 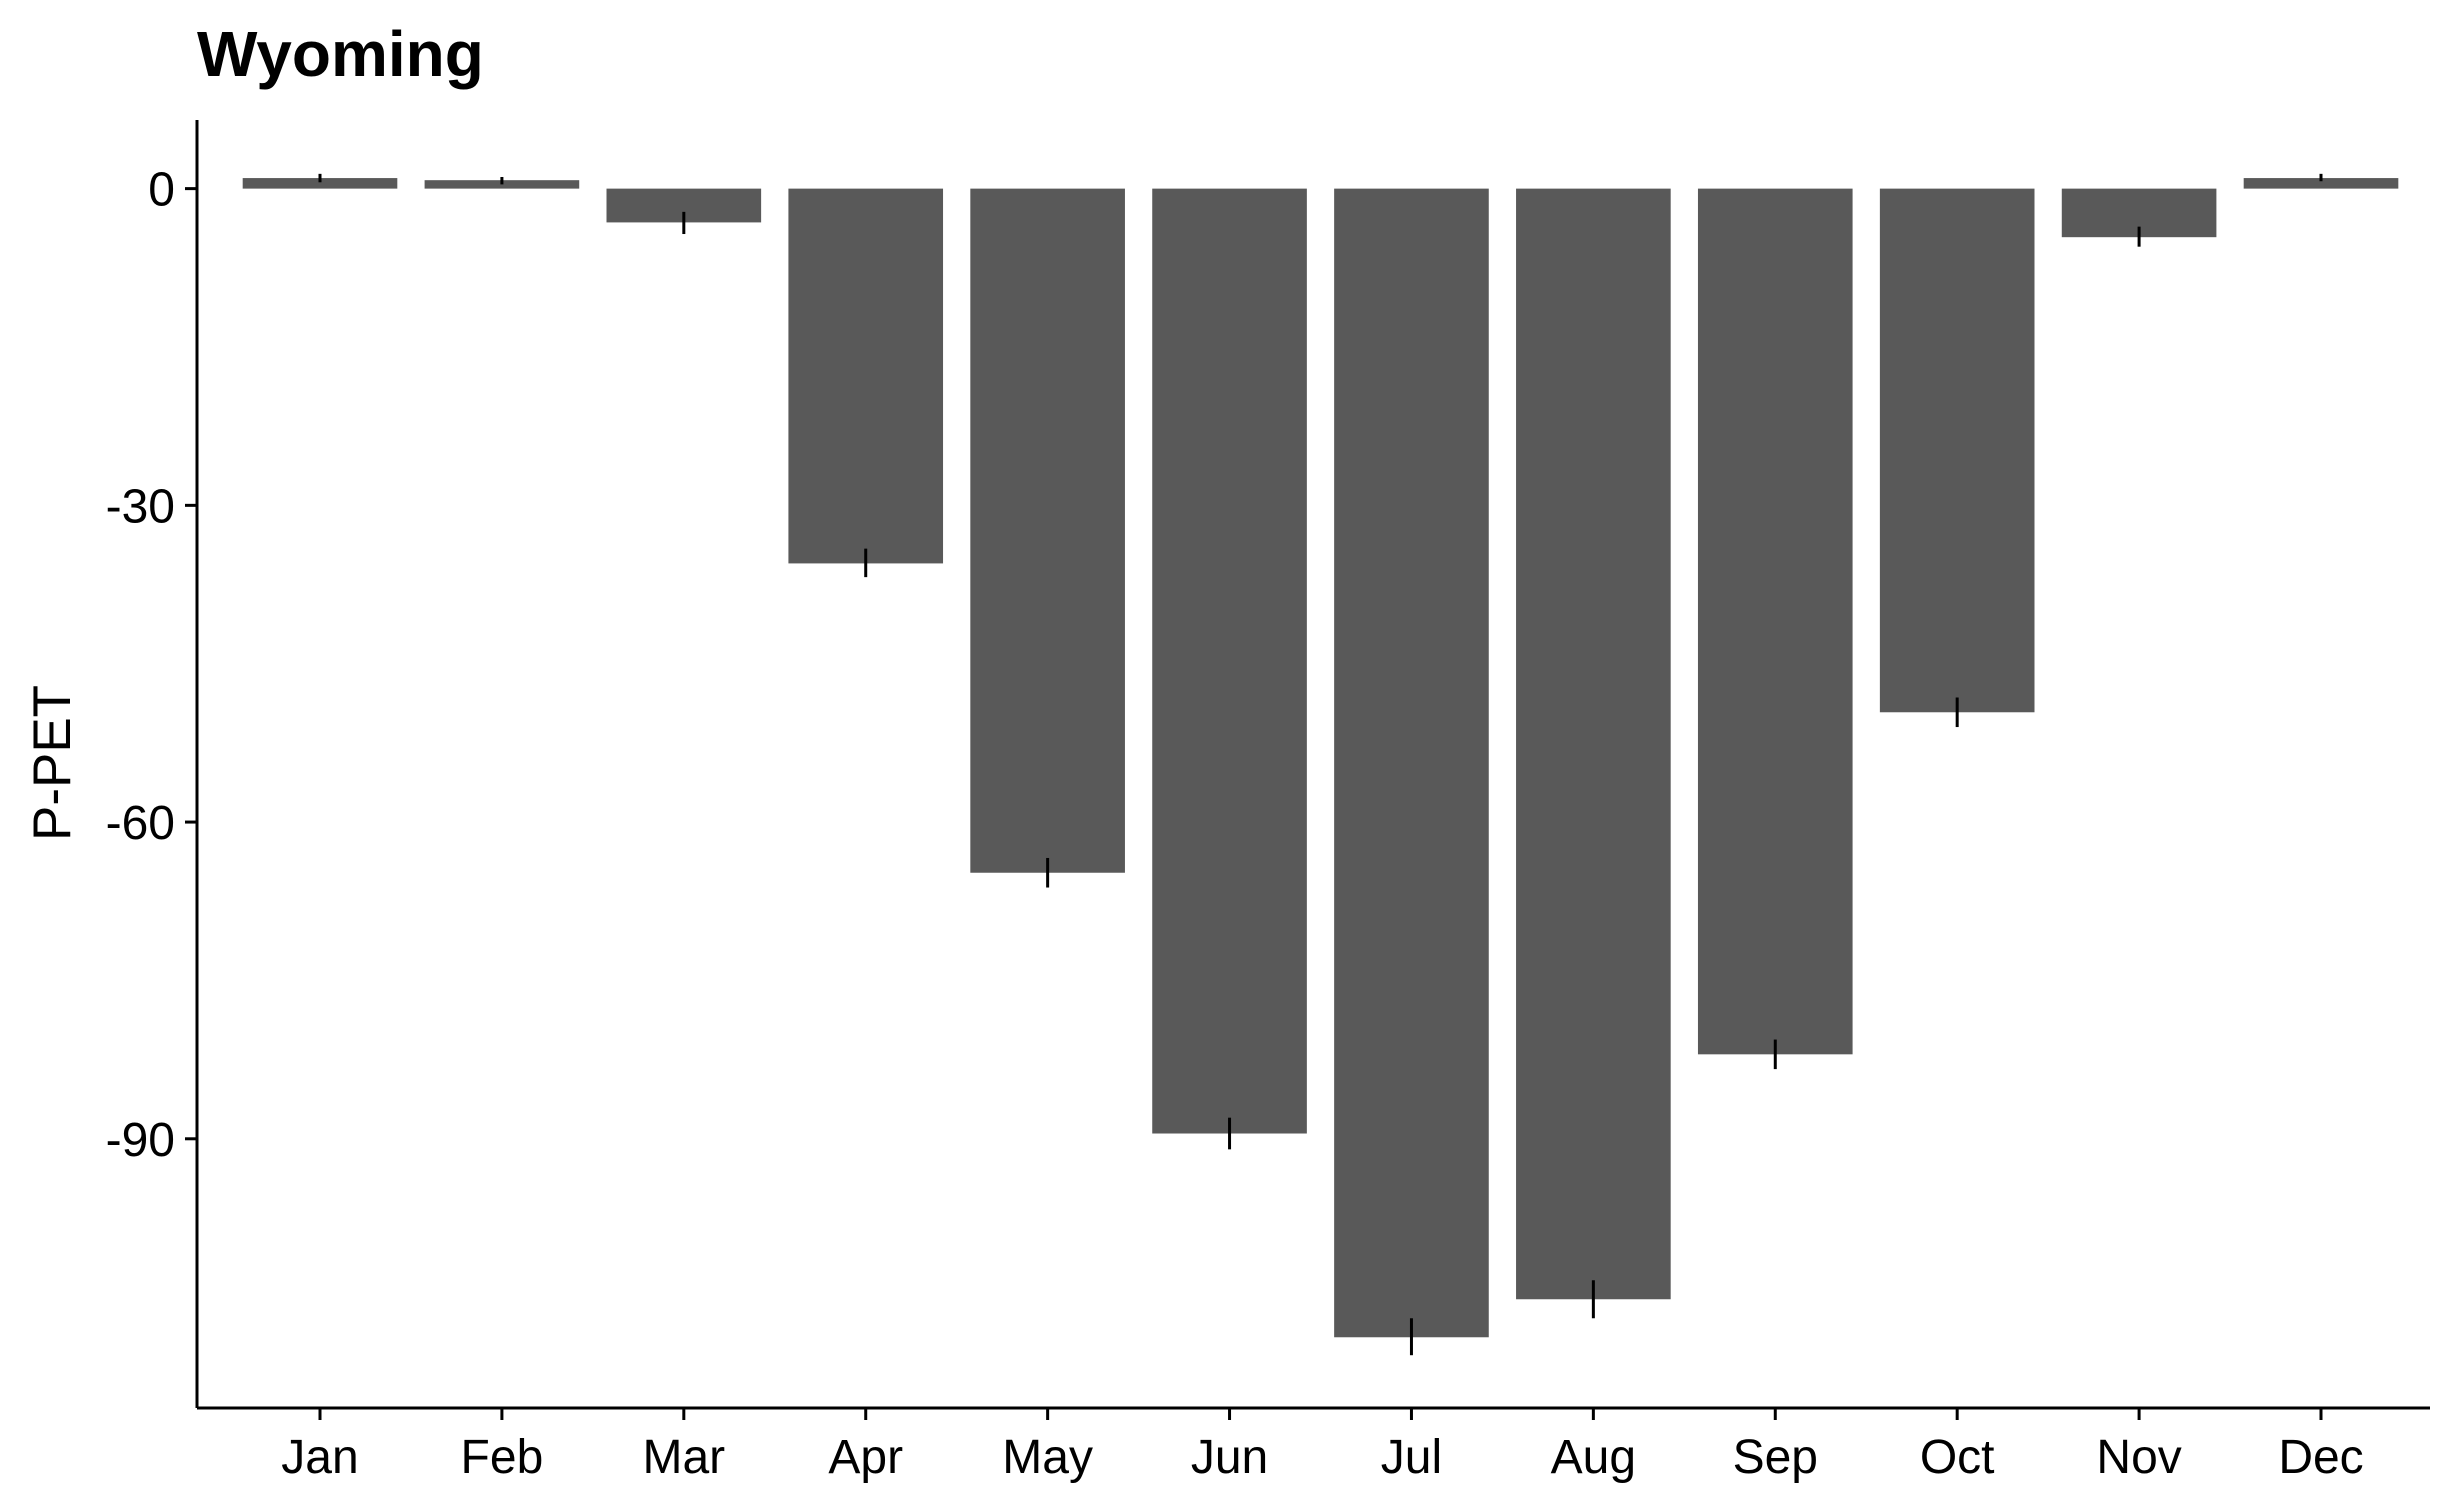 I want to click on bar-sep, so click(x=1775, y=621).